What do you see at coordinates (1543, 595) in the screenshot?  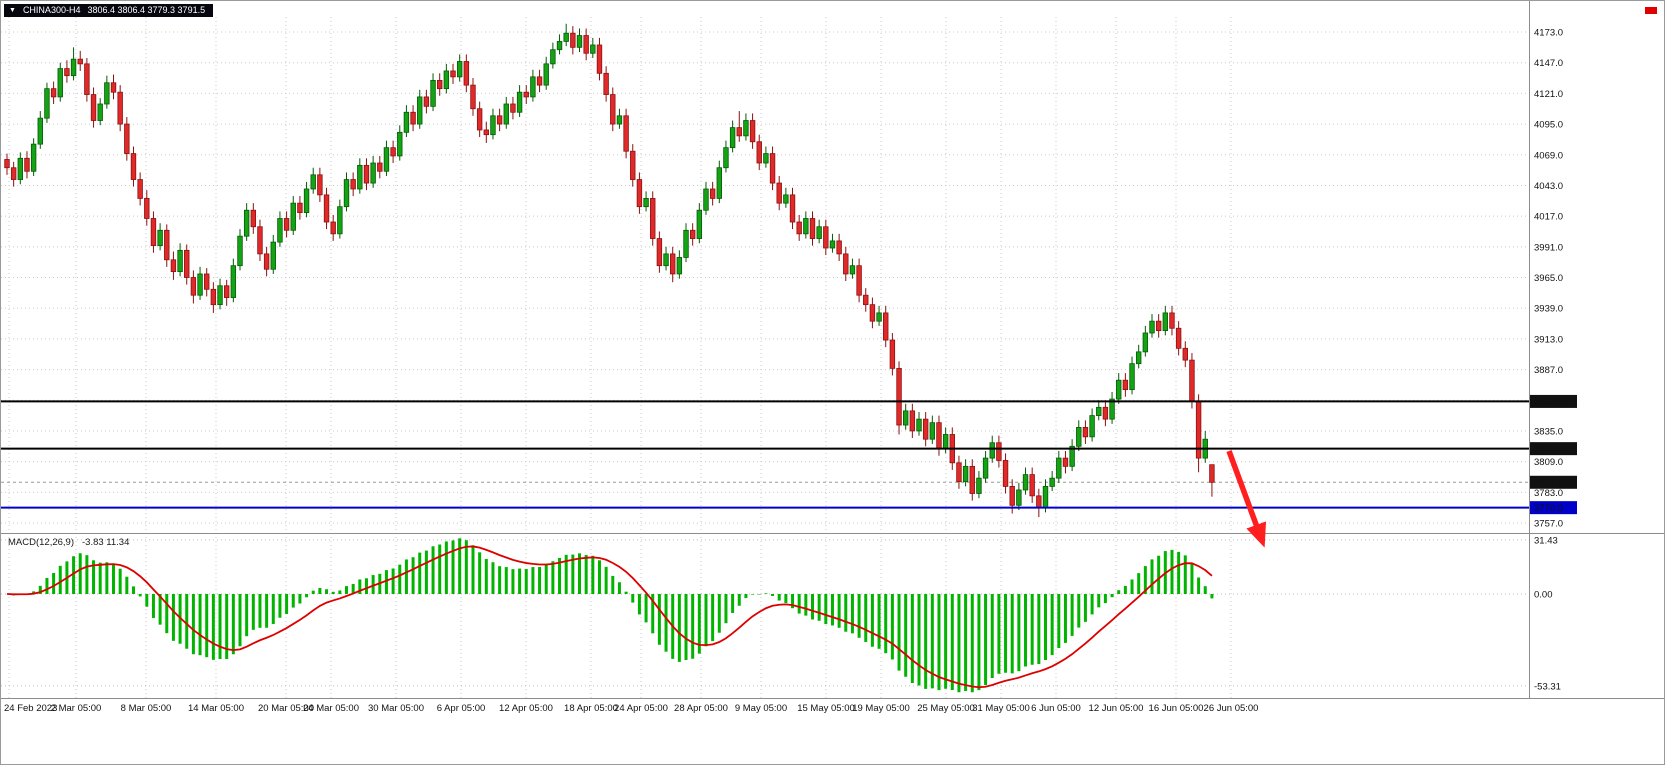 I see `indicator-scale-label: 0.00` at bounding box center [1543, 595].